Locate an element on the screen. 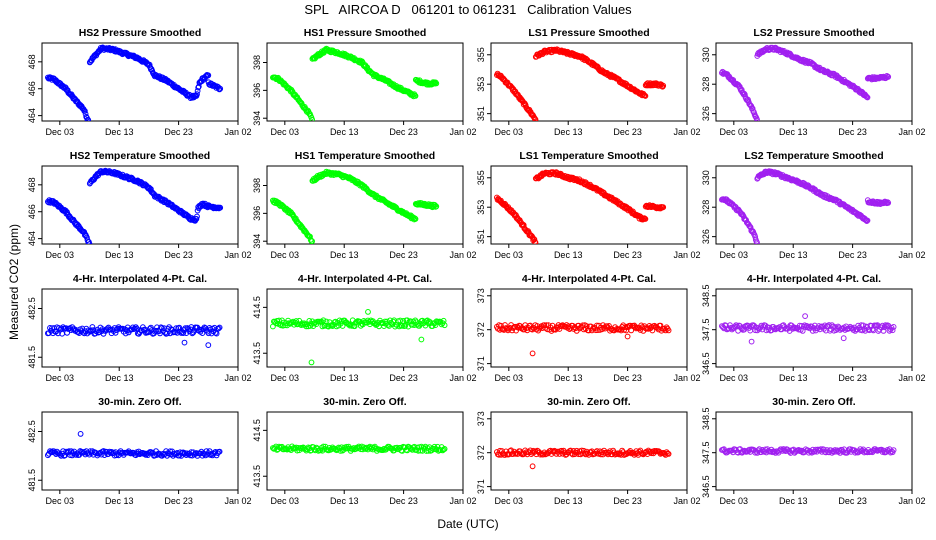 The width and height of the screenshot is (936, 540). y-tick-label: 371 is located at coordinates (481, 486).